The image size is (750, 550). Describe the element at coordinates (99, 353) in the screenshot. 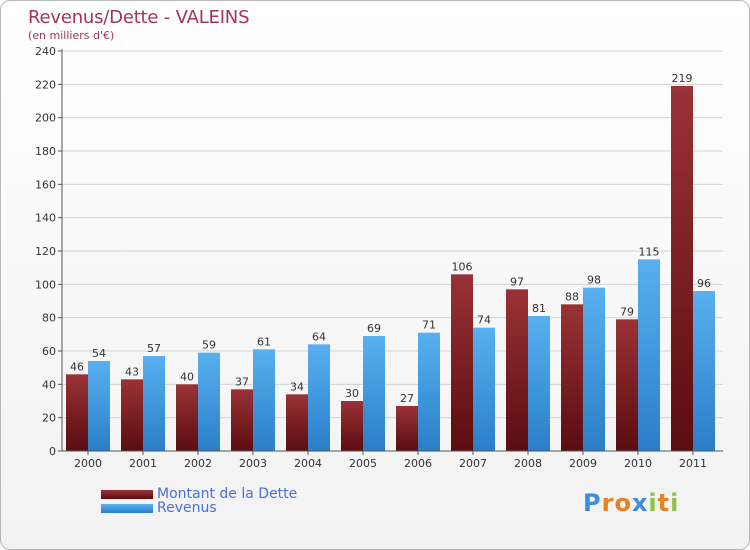

I see `data-label: 54` at that location.